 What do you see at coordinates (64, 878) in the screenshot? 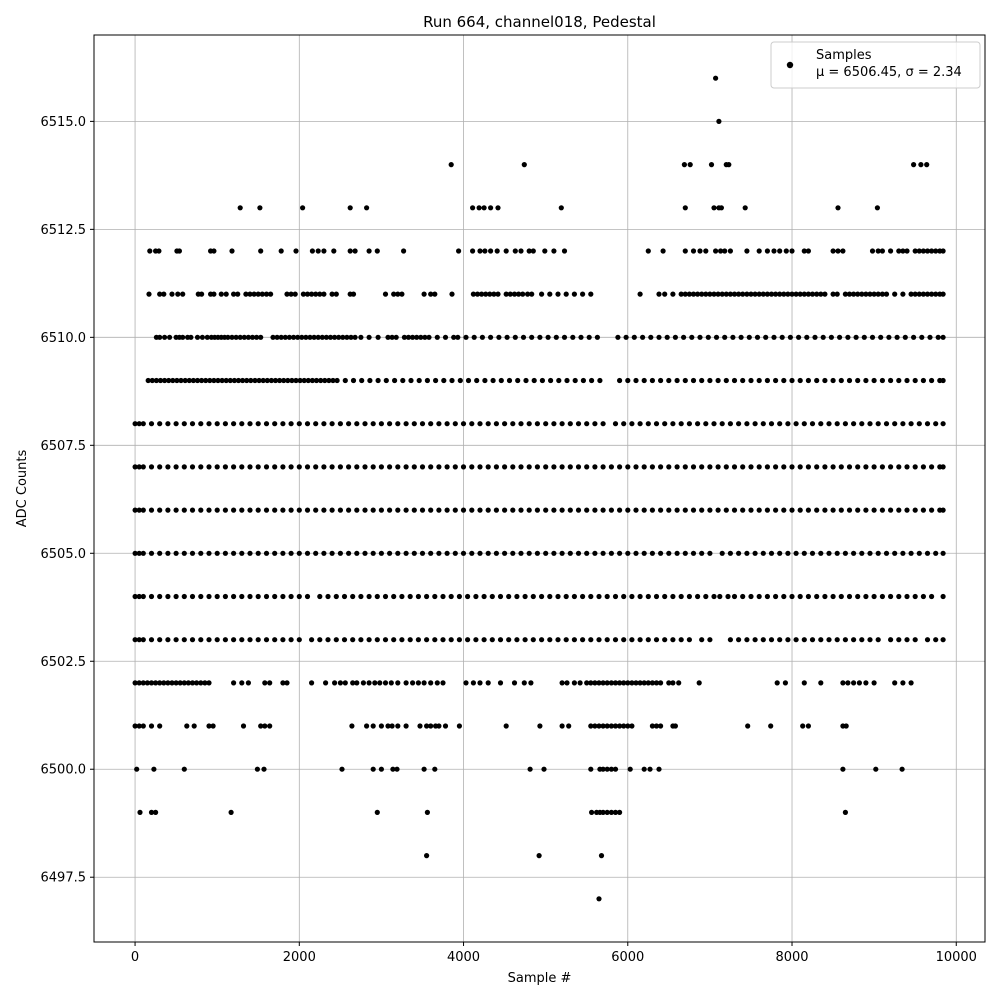
I see `y-tick-label: 6497.5` at bounding box center [64, 878].